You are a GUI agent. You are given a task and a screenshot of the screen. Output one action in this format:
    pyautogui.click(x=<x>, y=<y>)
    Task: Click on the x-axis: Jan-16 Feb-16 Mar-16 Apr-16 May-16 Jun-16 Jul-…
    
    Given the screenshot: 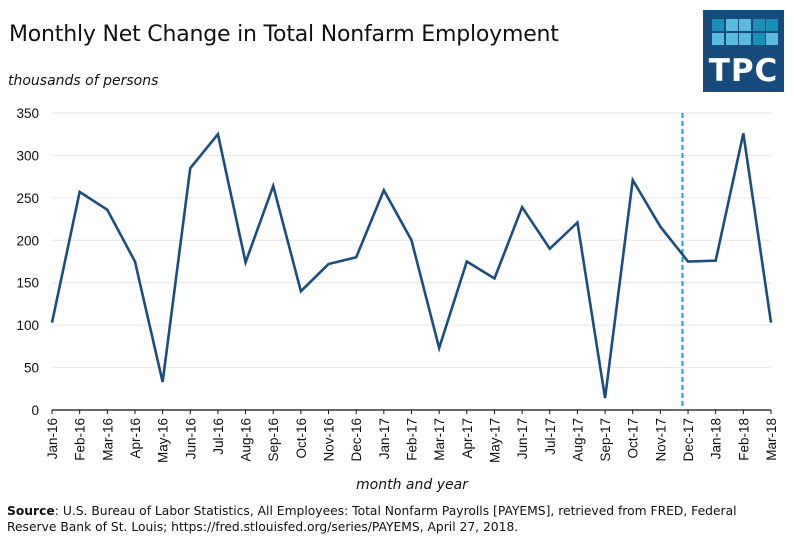 What is the action you would take?
    pyautogui.click(x=412, y=436)
    